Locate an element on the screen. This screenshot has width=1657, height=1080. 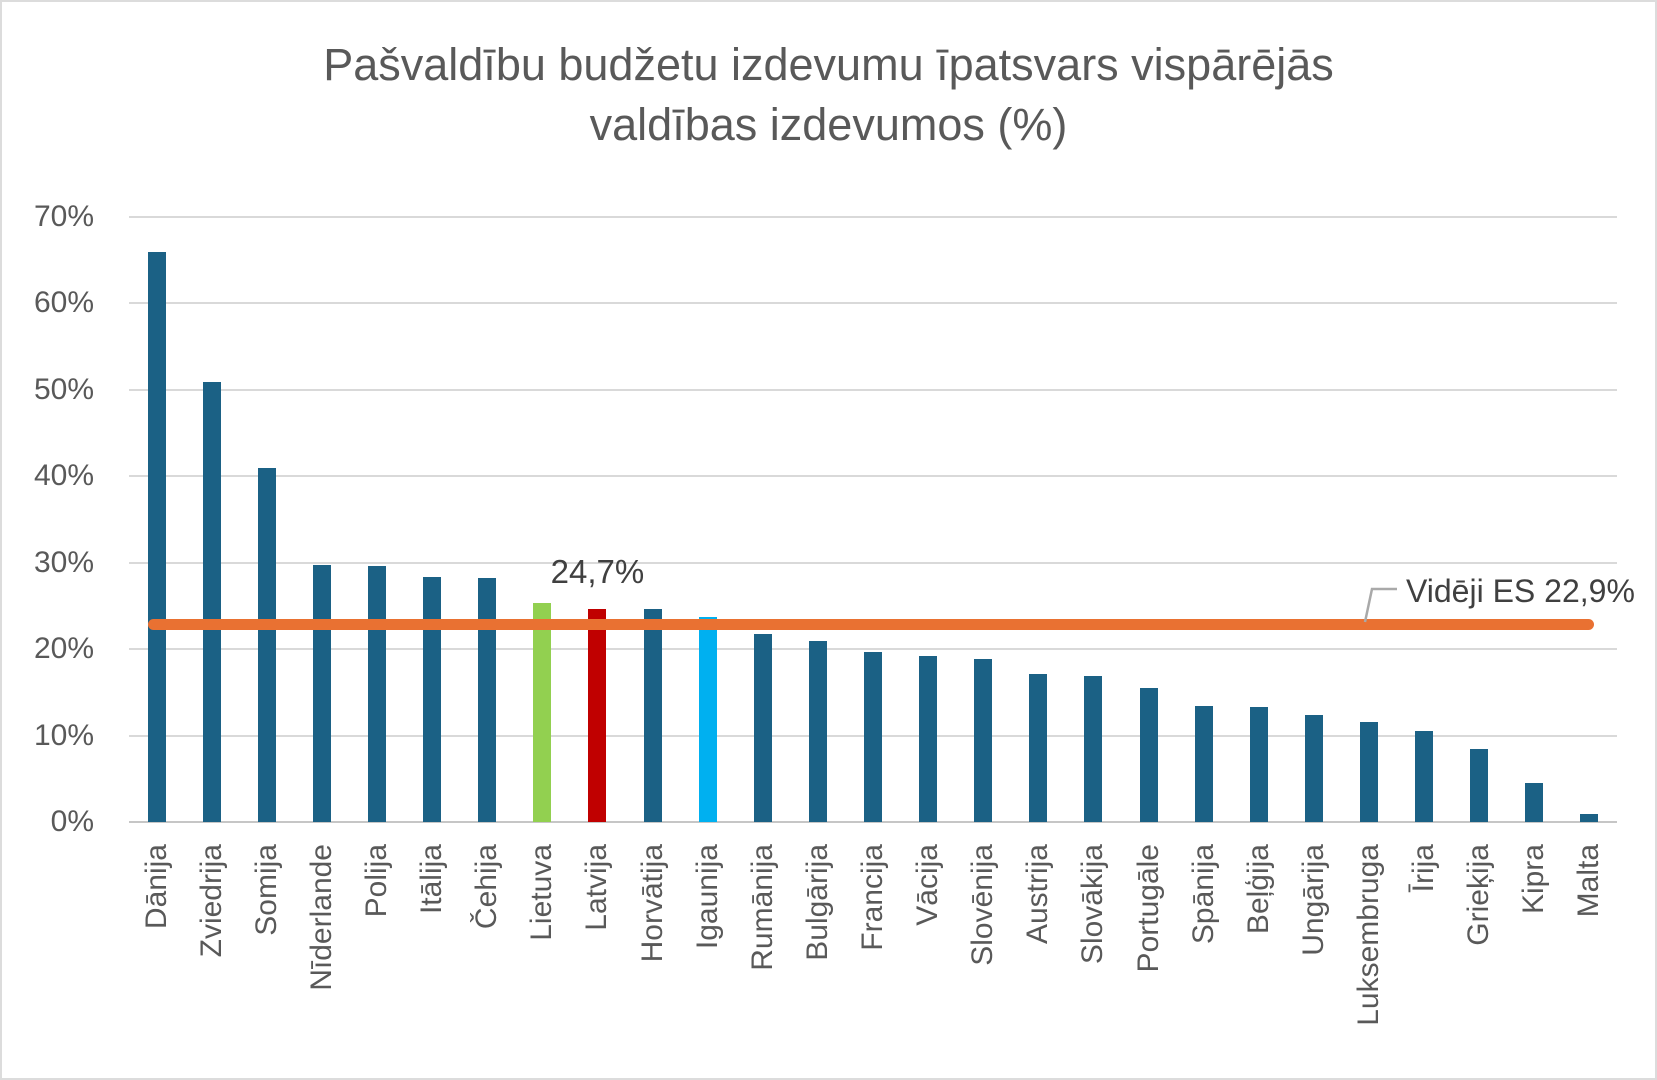
eu-average-label: Vidēji ES 22,9% is located at coordinates (1520, 591).